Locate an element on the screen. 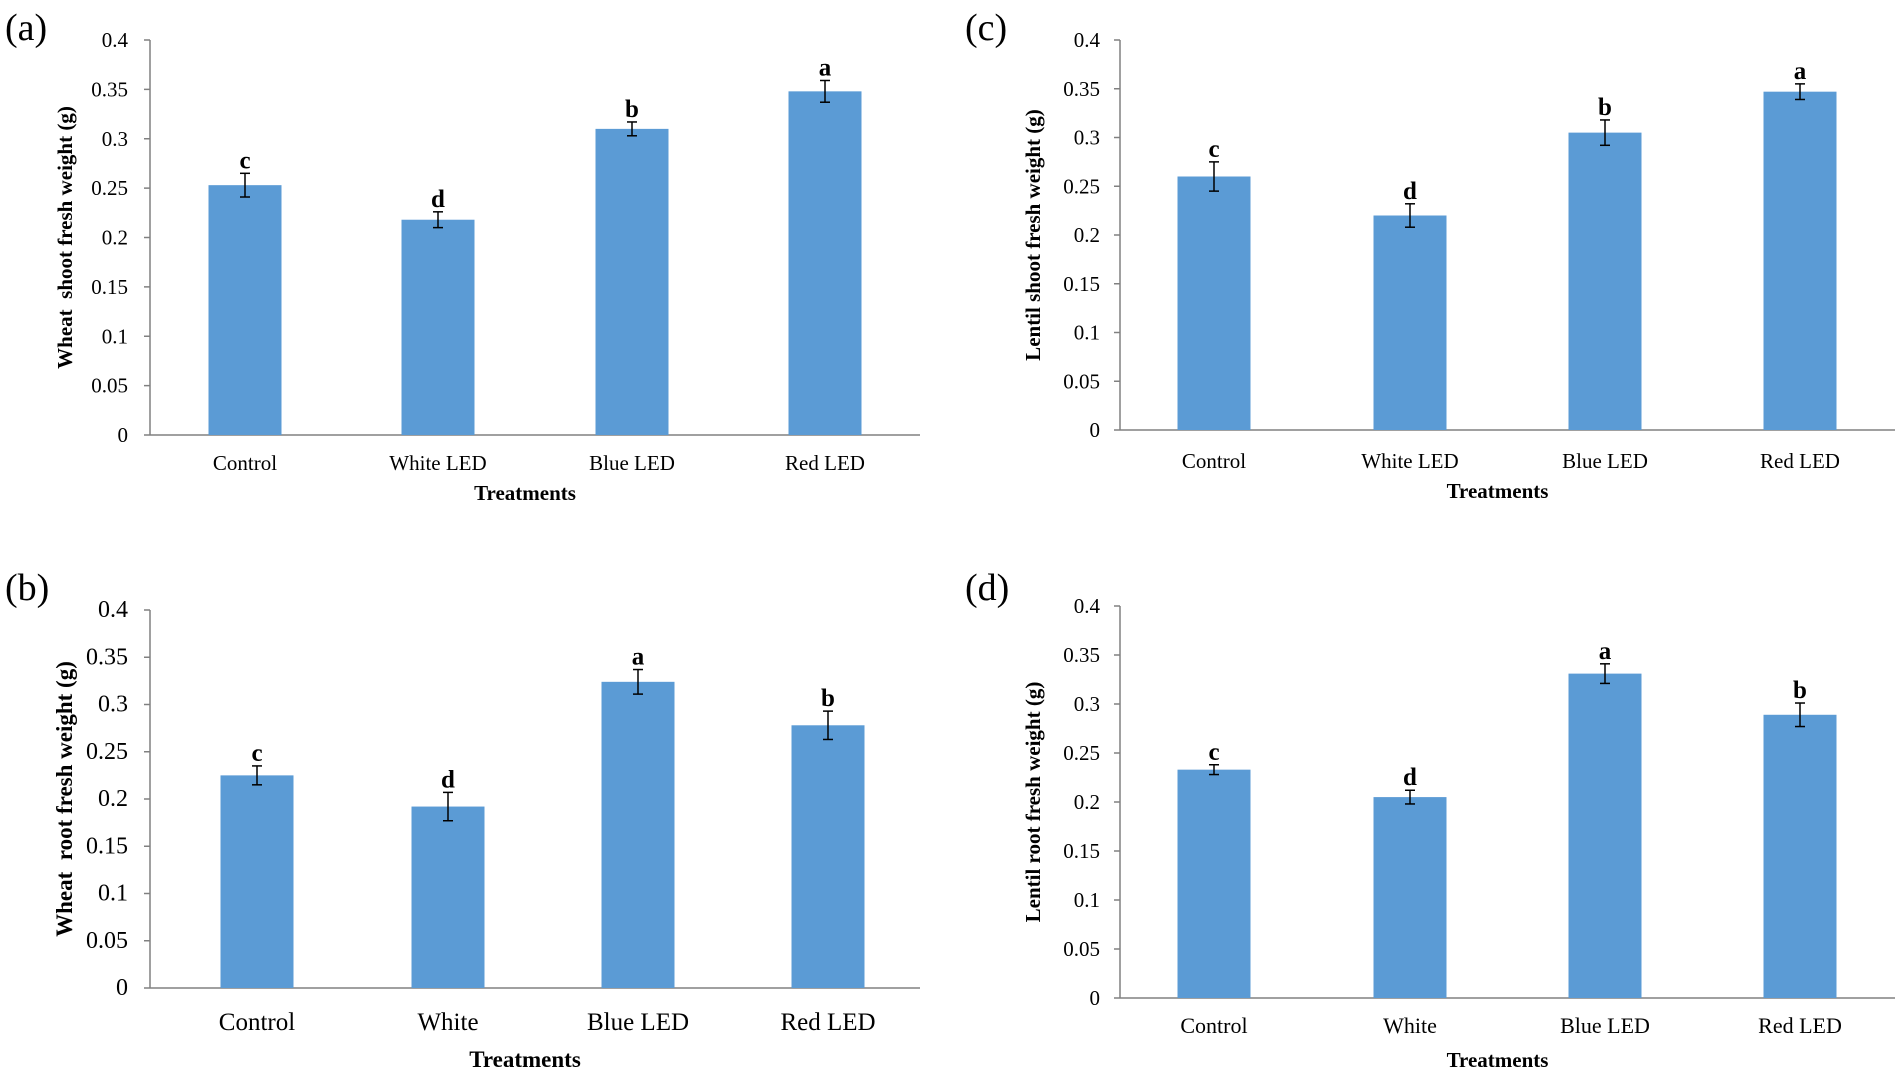 This screenshot has width=1900, height=1073. panel-label: (d) is located at coordinates (987, 588).